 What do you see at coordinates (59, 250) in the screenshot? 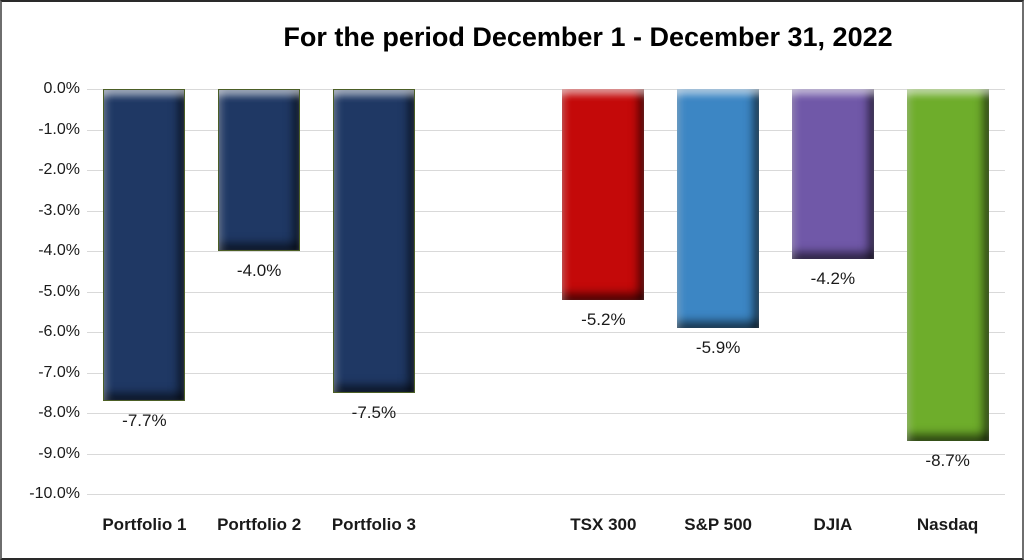
I see `y-axis-tick-label: -4.0%` at bounding box center [59, 250].